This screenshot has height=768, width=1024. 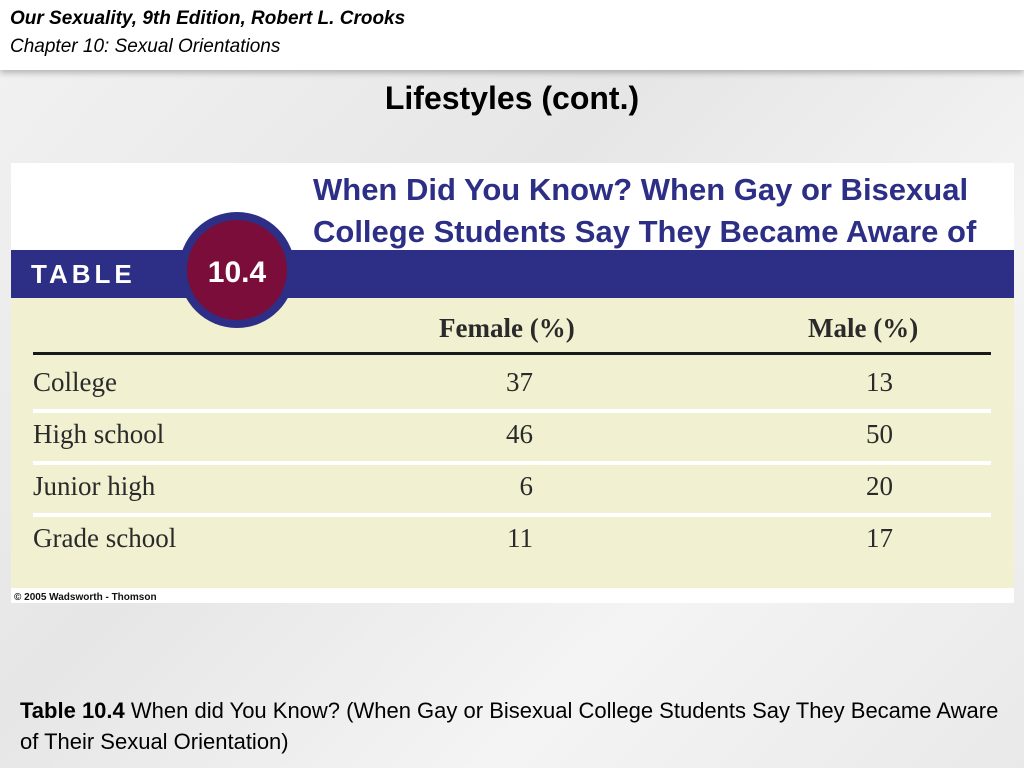 What do you see at coordinates (879, 538) in the screenshot?
I see `male-value: 17` at bounding box center [879, 538].